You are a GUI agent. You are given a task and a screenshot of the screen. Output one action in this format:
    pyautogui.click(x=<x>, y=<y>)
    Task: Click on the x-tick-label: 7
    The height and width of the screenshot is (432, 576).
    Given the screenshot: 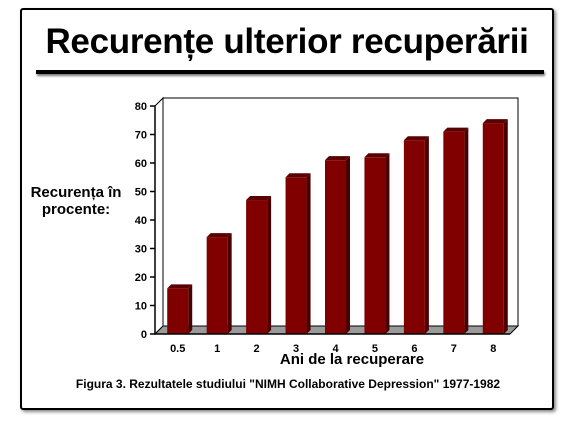 What is the action you would take?
    pyautogui.click(x=454, y=349)
    